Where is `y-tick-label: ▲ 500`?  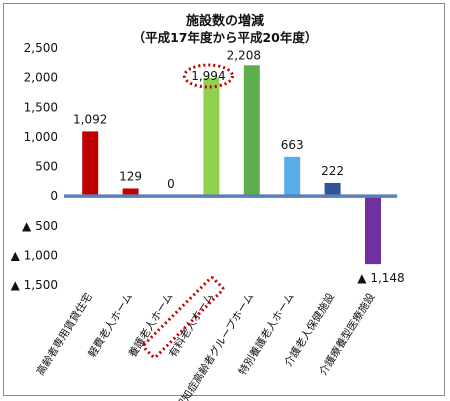 y-tick-label: ▲ 500 is located at coordinates (40, 226).